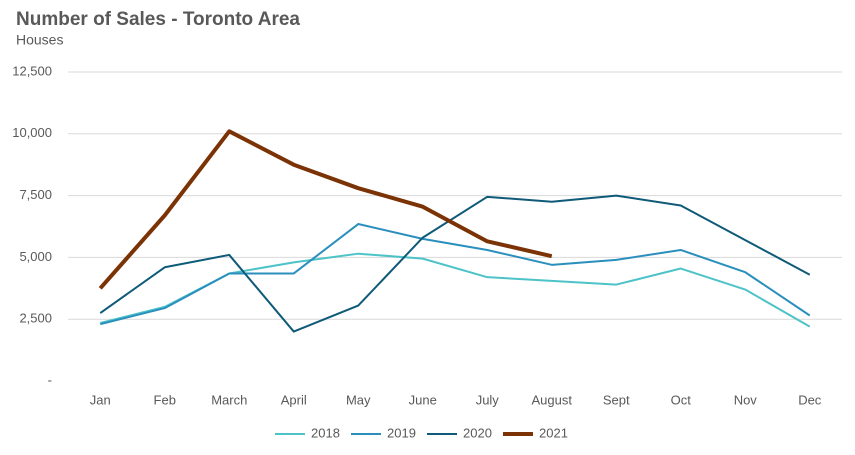  What do you see at coordinates (477, 432) in the screenshot?
I see `legend-label: 2020` at bounding box center [477, 432].